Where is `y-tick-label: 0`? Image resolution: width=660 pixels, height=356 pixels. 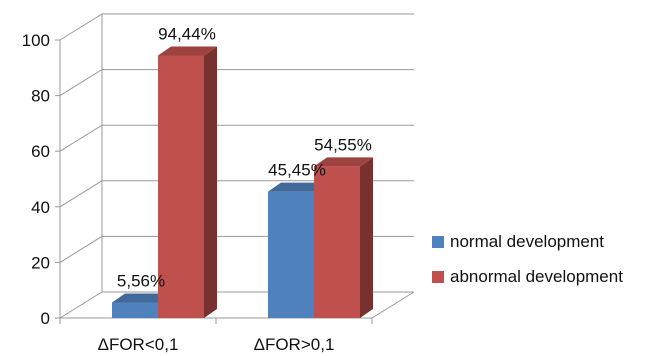 y-tick-label: 0 is located at coordinates (45, 318).